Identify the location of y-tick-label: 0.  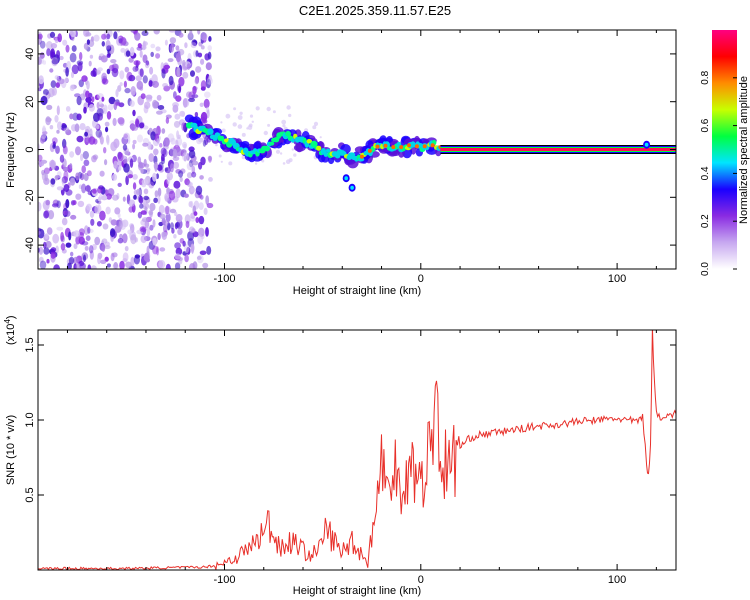
(30, 149).